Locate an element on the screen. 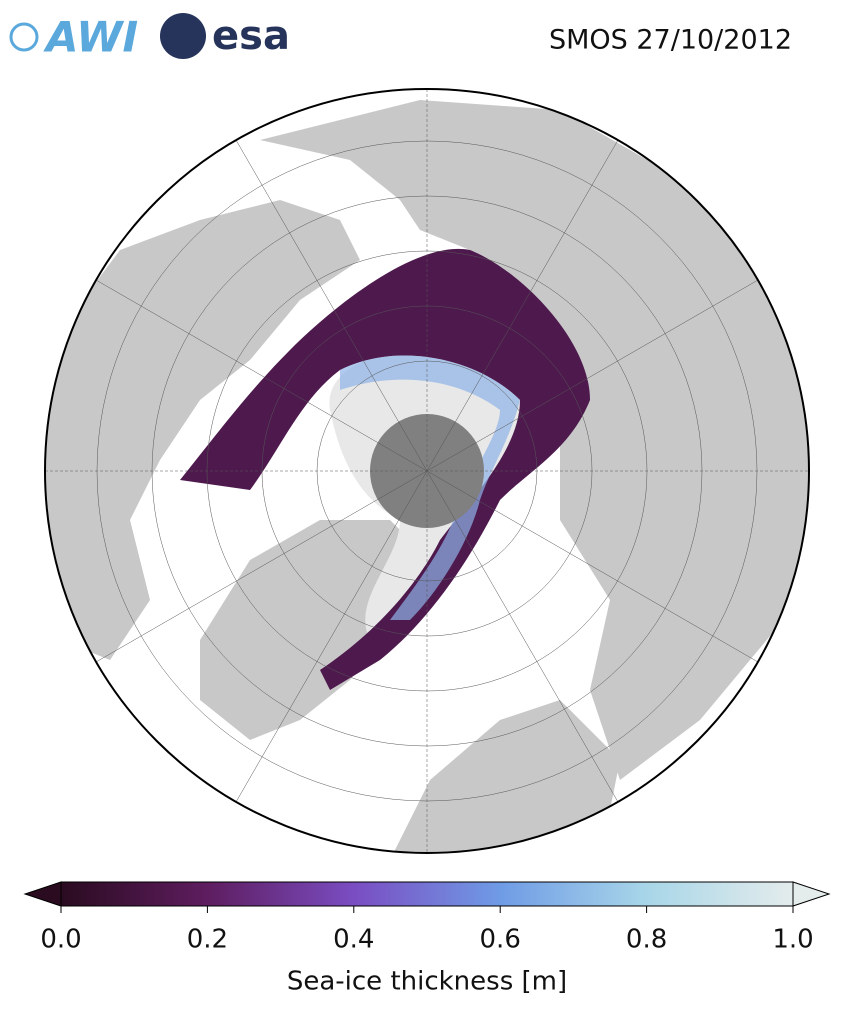 The width and height of the screenshot is (854, 1026). land-scandinavia is located at coordinates (505, 776).